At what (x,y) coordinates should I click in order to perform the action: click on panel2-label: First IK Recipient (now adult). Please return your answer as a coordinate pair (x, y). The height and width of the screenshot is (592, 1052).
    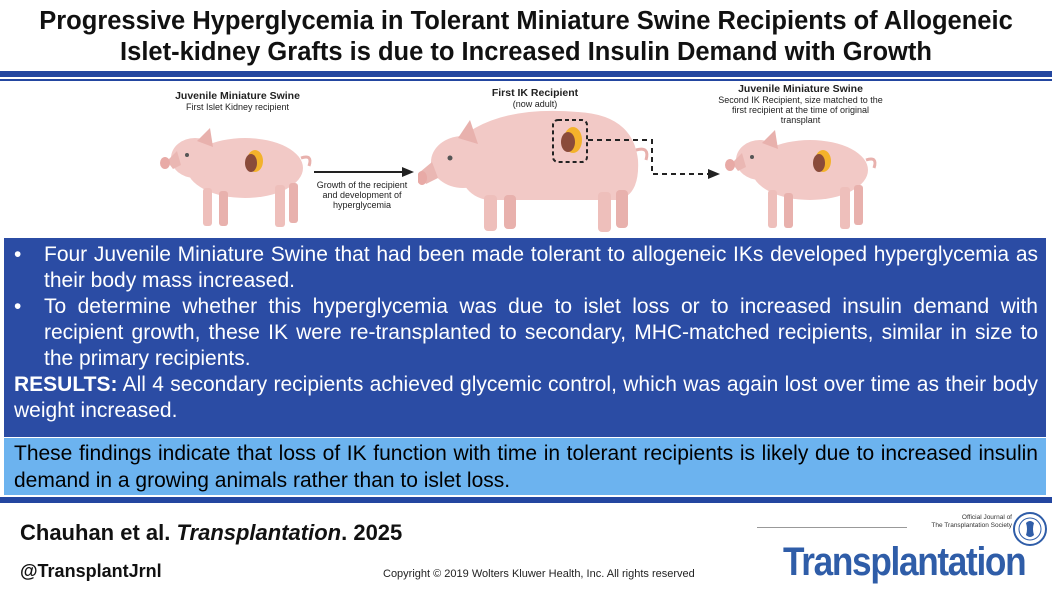
    Looking at the image, I should click on (535, 98).